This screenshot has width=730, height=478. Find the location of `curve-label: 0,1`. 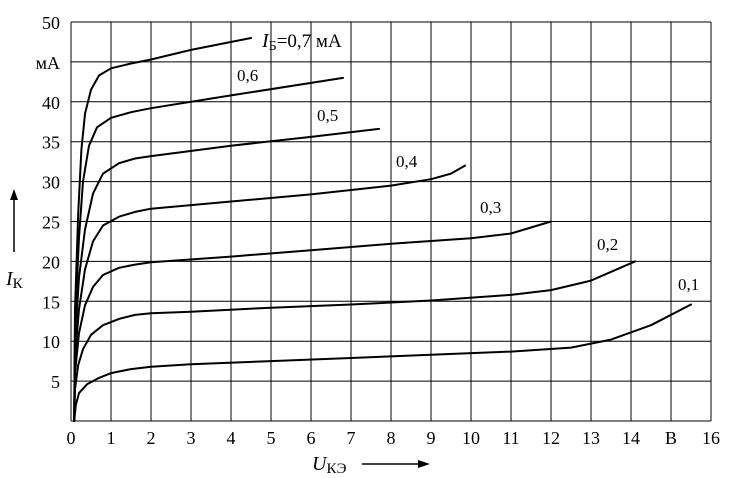

curve-label: 0,1 is located at coordinates (688, 284).